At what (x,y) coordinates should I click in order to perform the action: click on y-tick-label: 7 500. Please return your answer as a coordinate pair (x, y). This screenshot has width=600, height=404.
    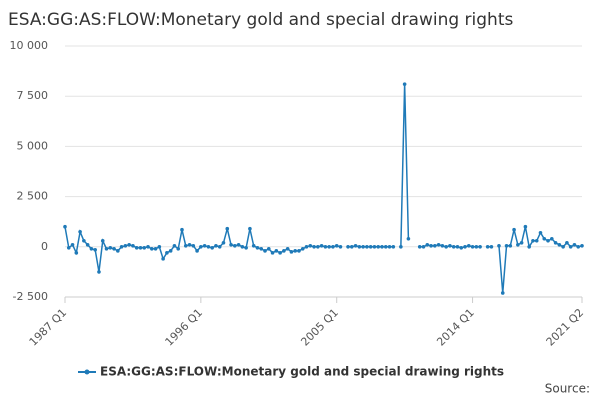
    Looking at the image, I should click on (33, 95).